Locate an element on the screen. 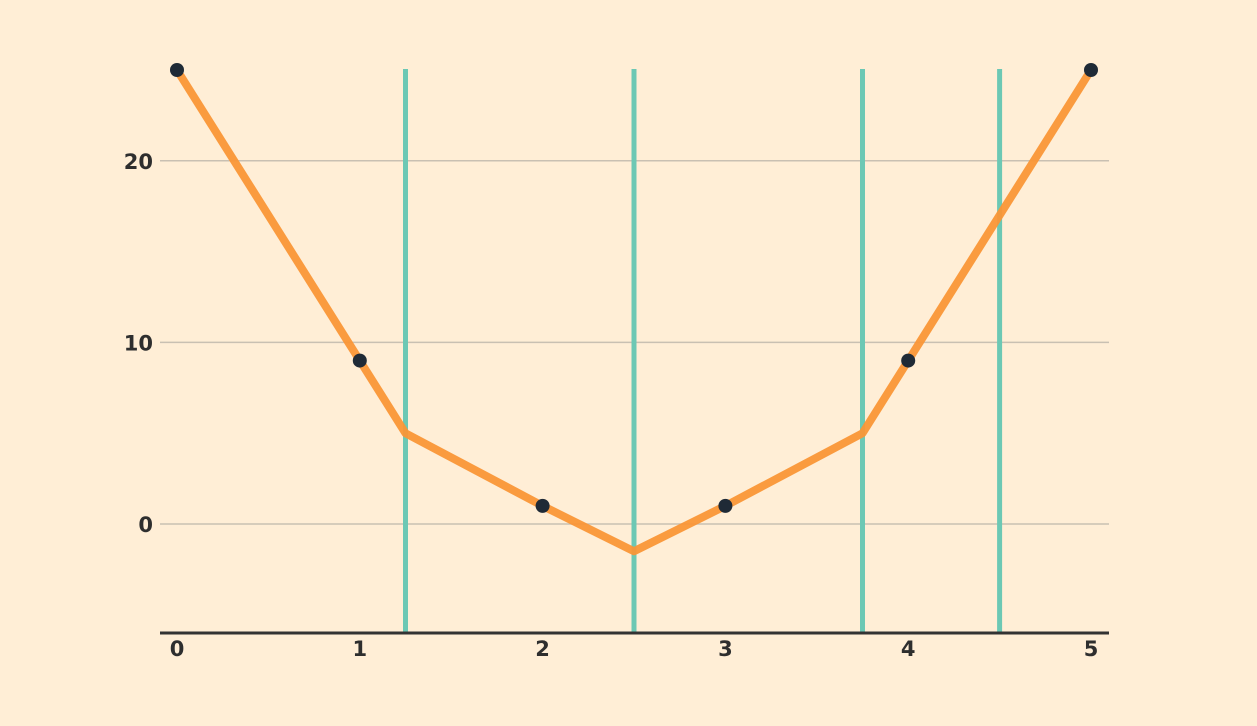  x-tick-label: 4 is located at coordinates (908, 649).